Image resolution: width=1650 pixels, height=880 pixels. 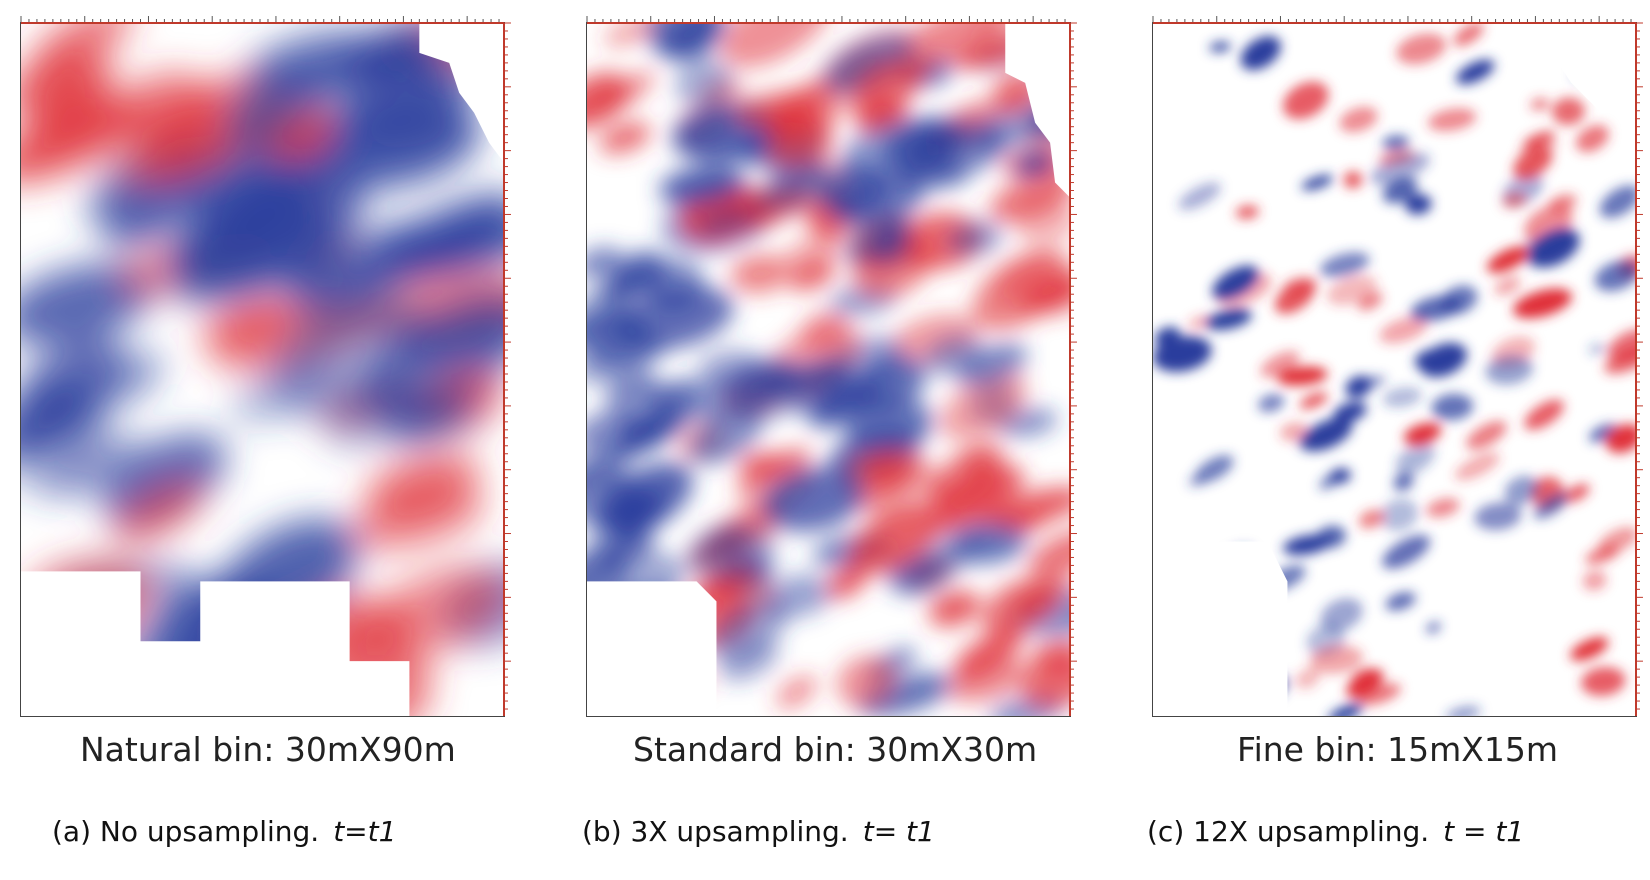 What do you see at coordinates (1288, 831) in the screenshot?
I see `caption-c-text: (c) 12X upsampling.` at bounding box center [1288, 831].